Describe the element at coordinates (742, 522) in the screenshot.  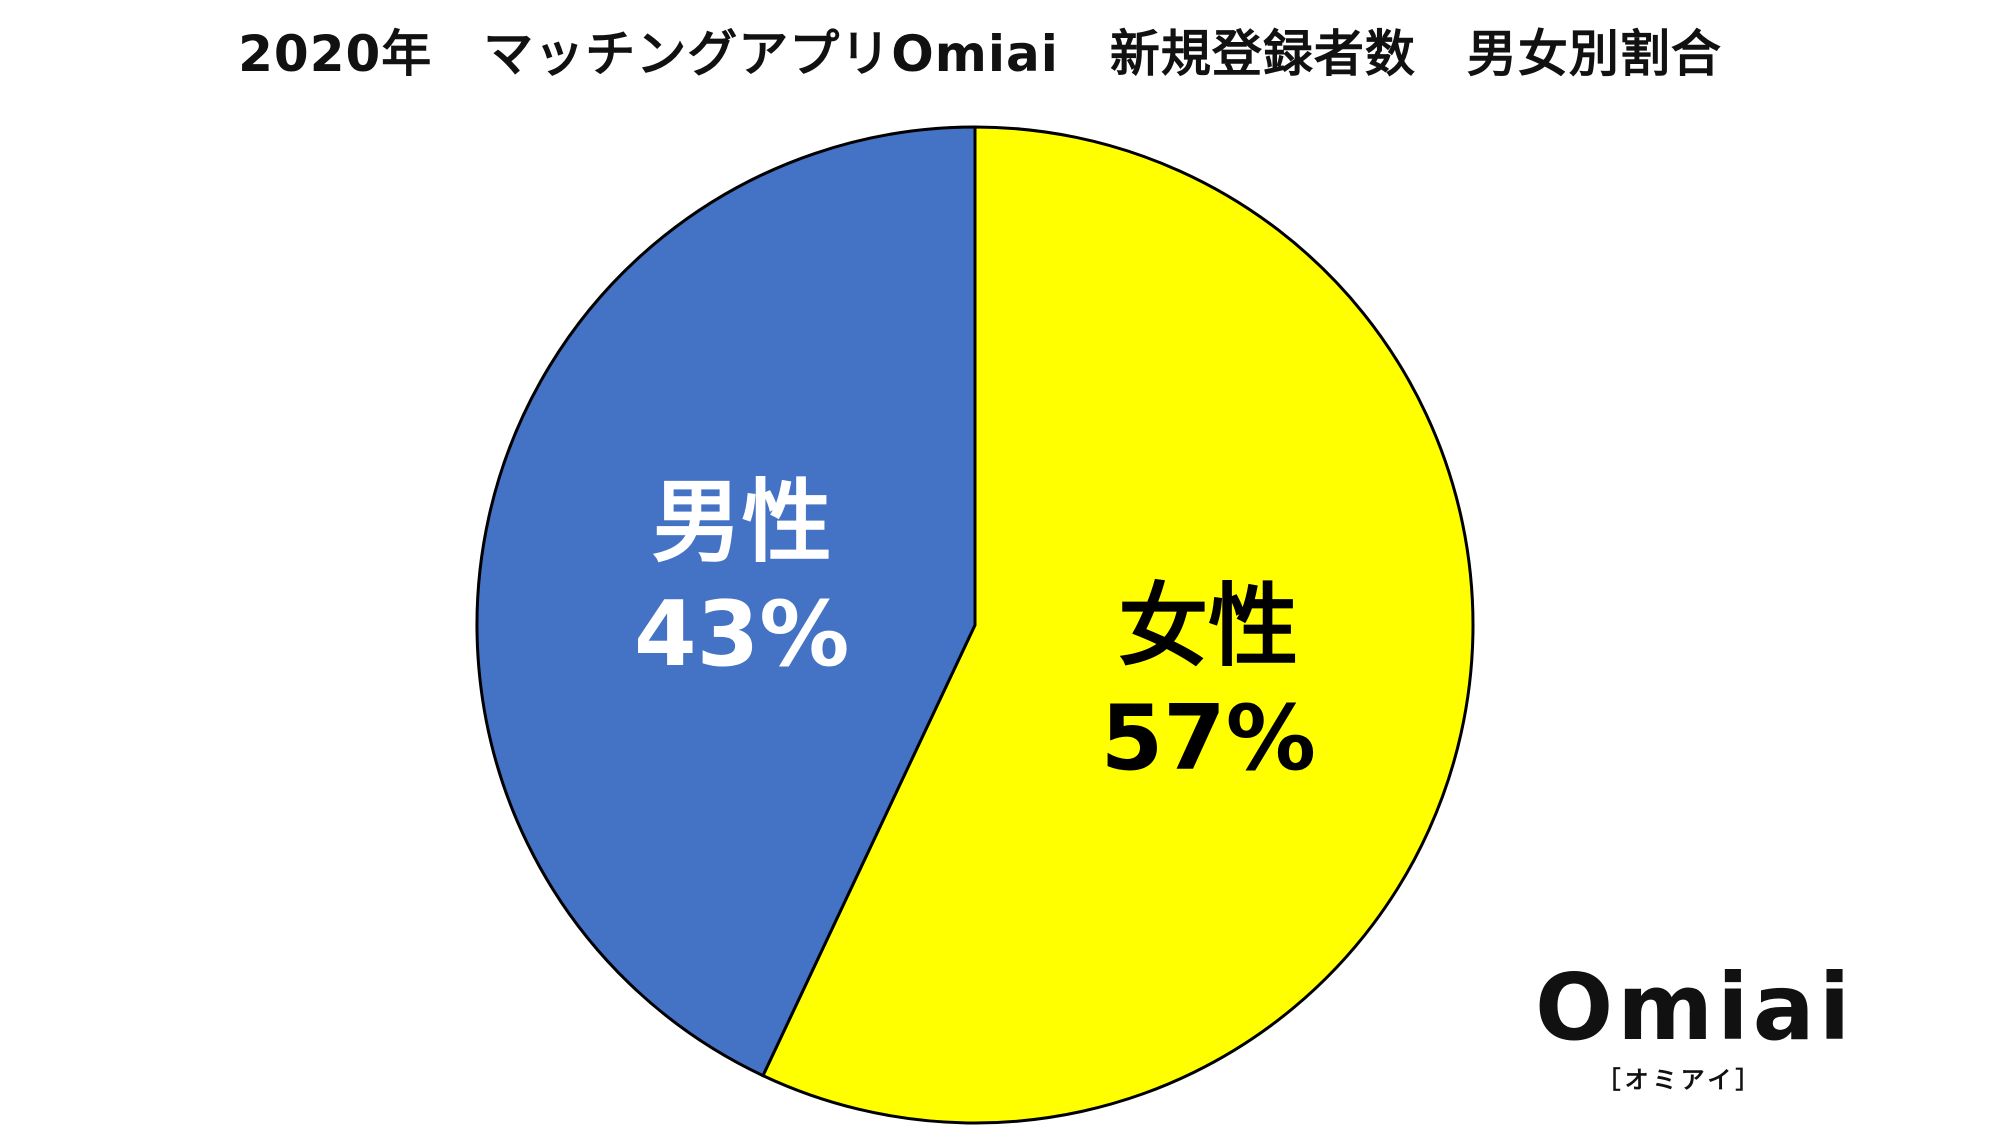
I see `slice-category-label-1: 男性` at that location.